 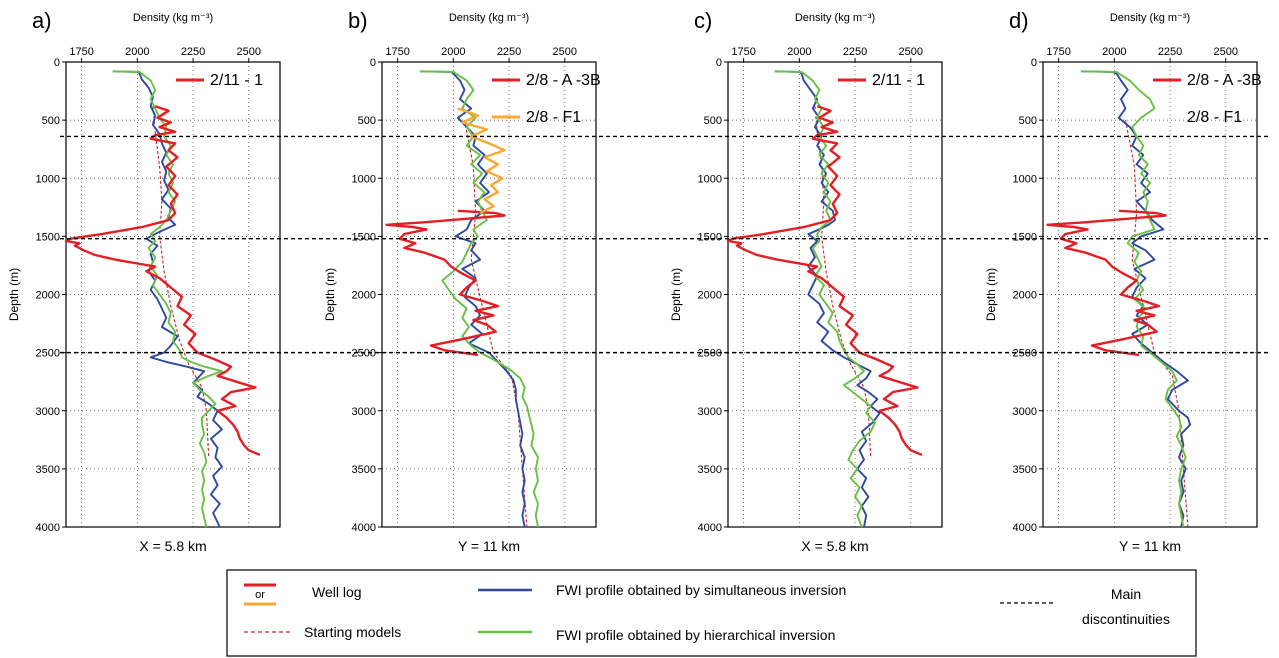 I want to click on legend-discontinuities: discontinuities, so click(x=1126, y=619).